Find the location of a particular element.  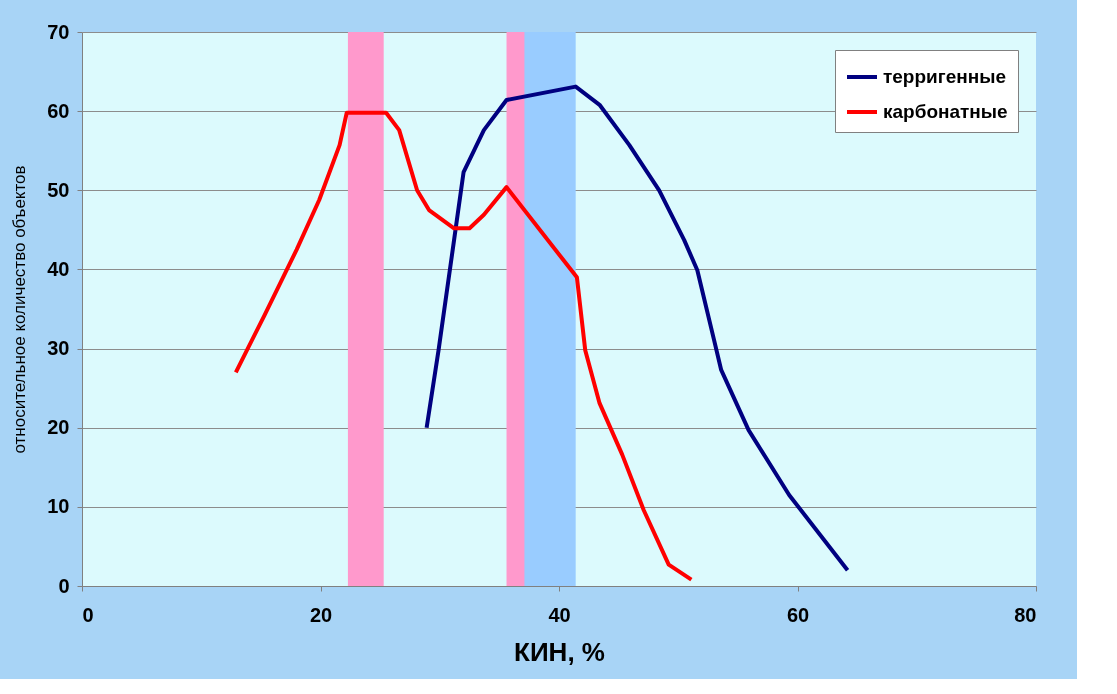

legend-label: терригенные is located at coordinates (944, 76).